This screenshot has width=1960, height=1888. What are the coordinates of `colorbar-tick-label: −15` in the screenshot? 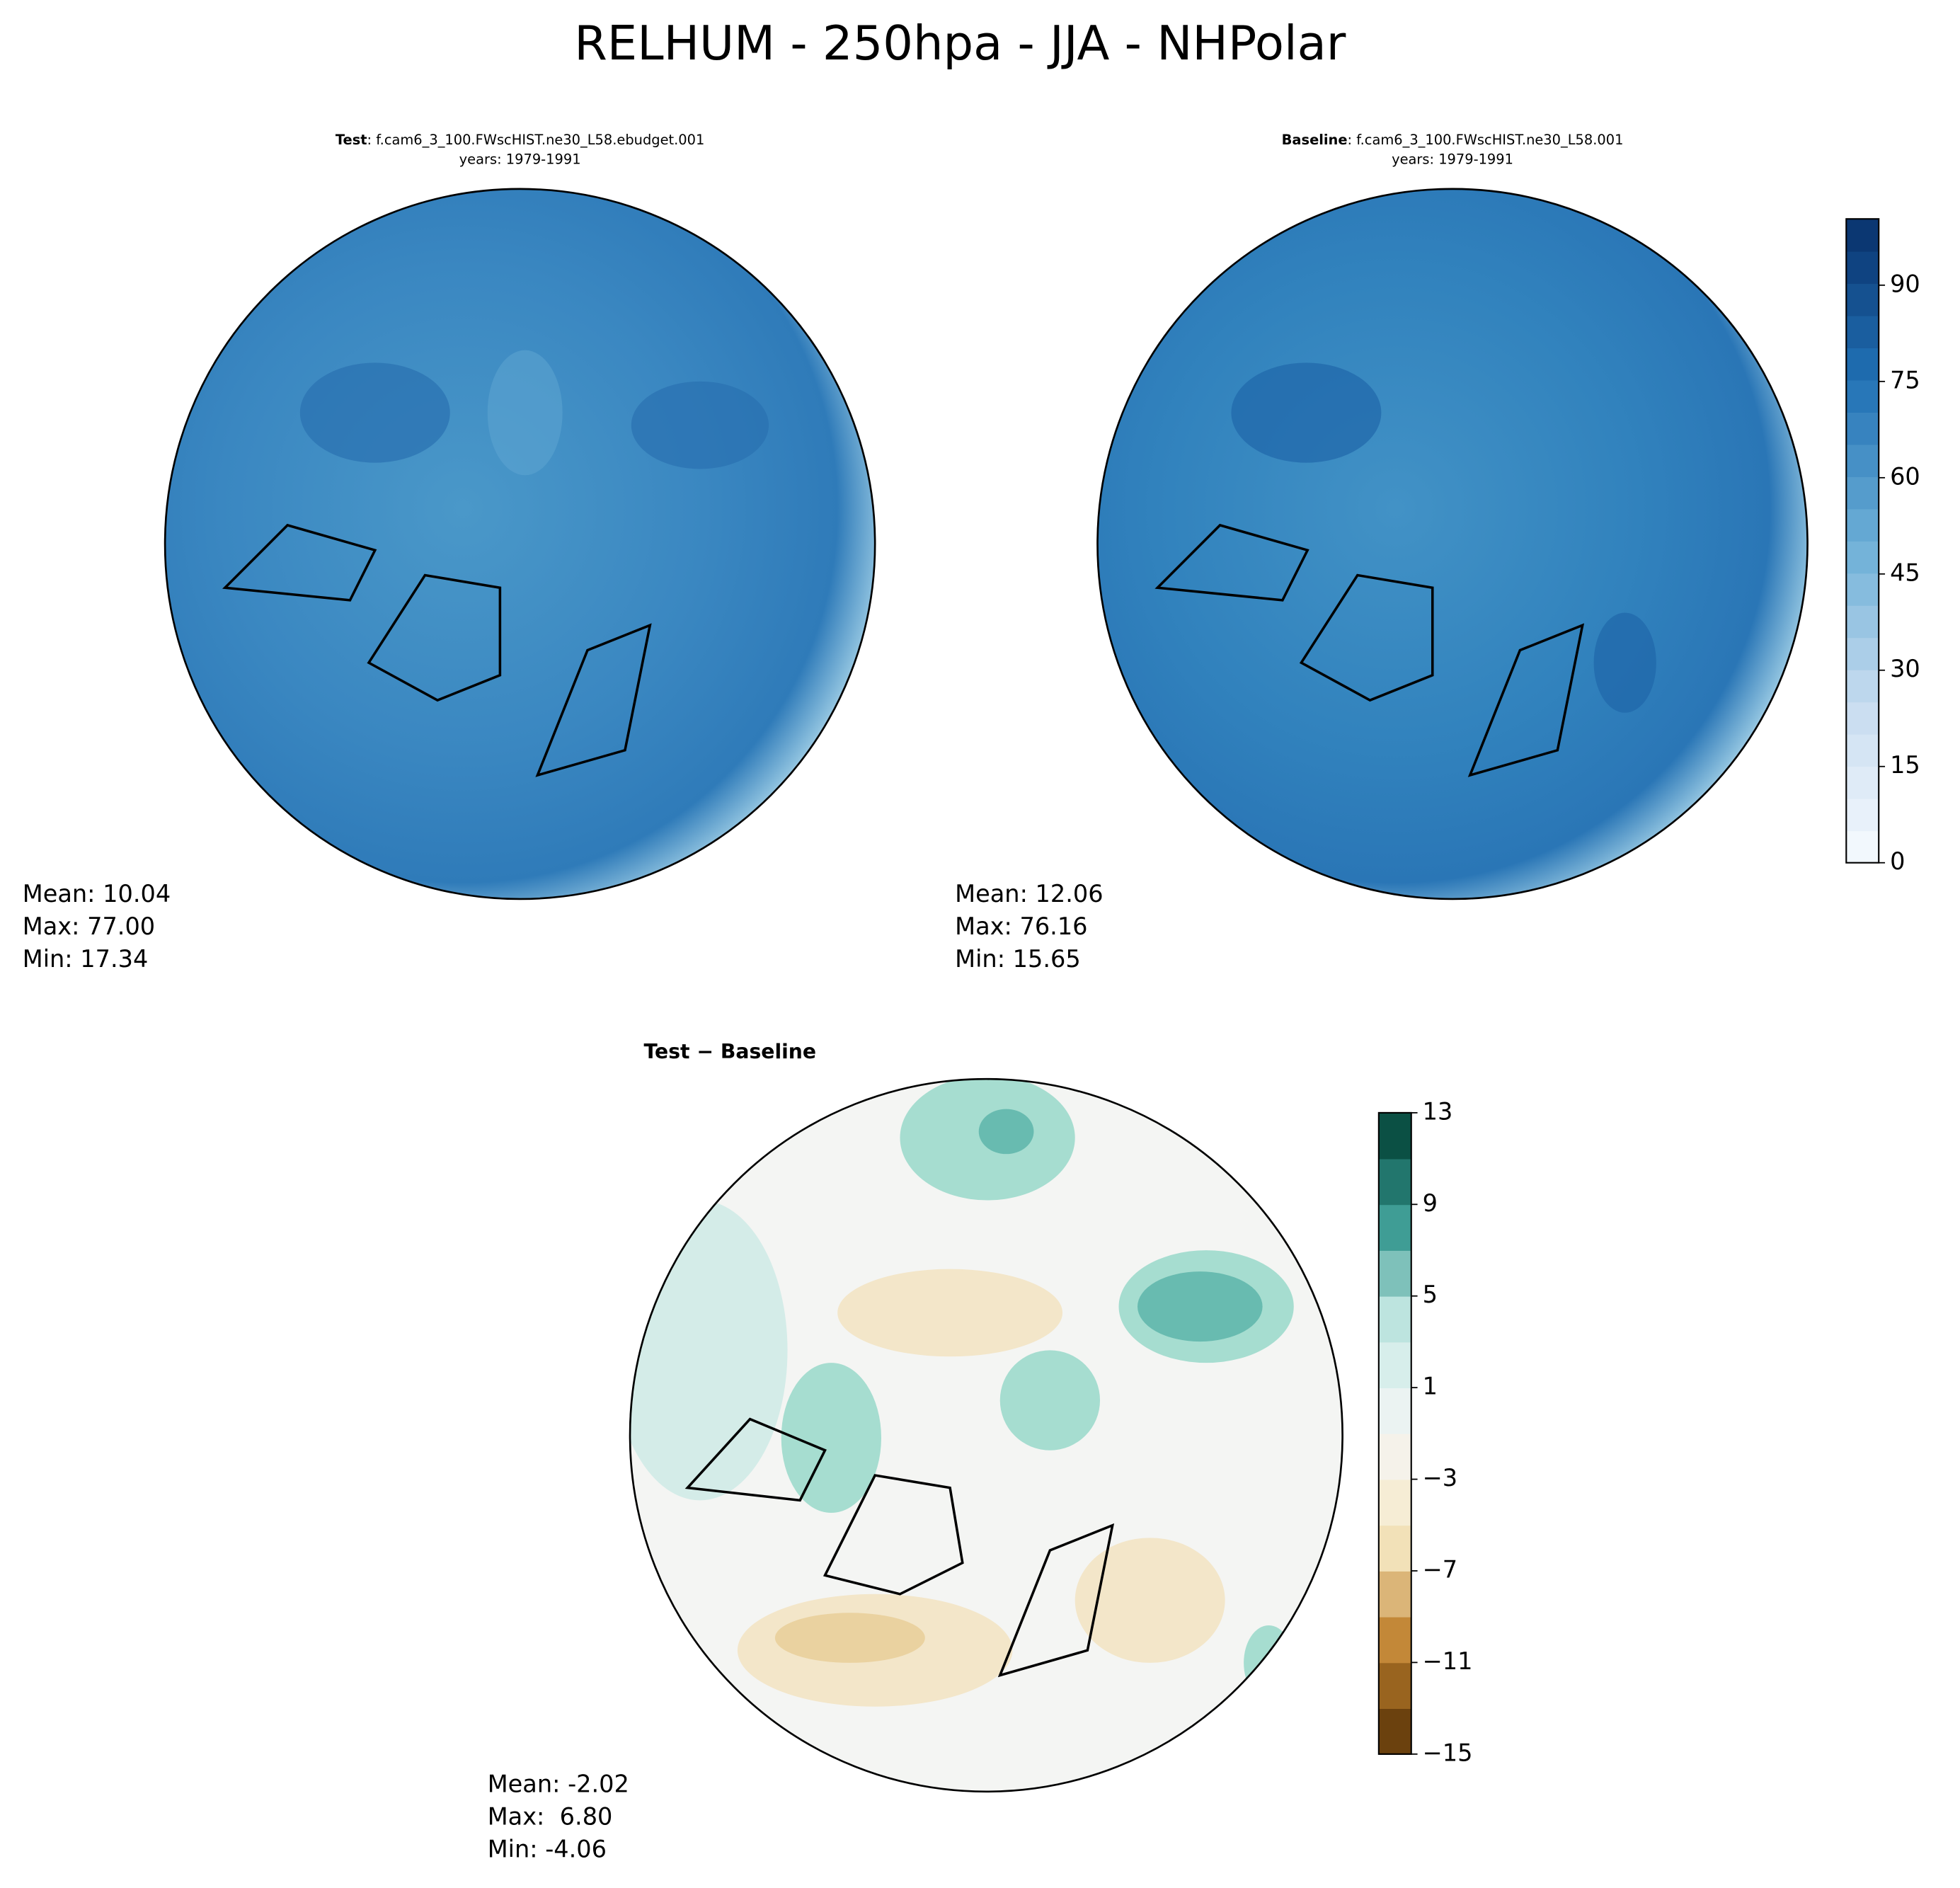 It's located at (1448, 1753).